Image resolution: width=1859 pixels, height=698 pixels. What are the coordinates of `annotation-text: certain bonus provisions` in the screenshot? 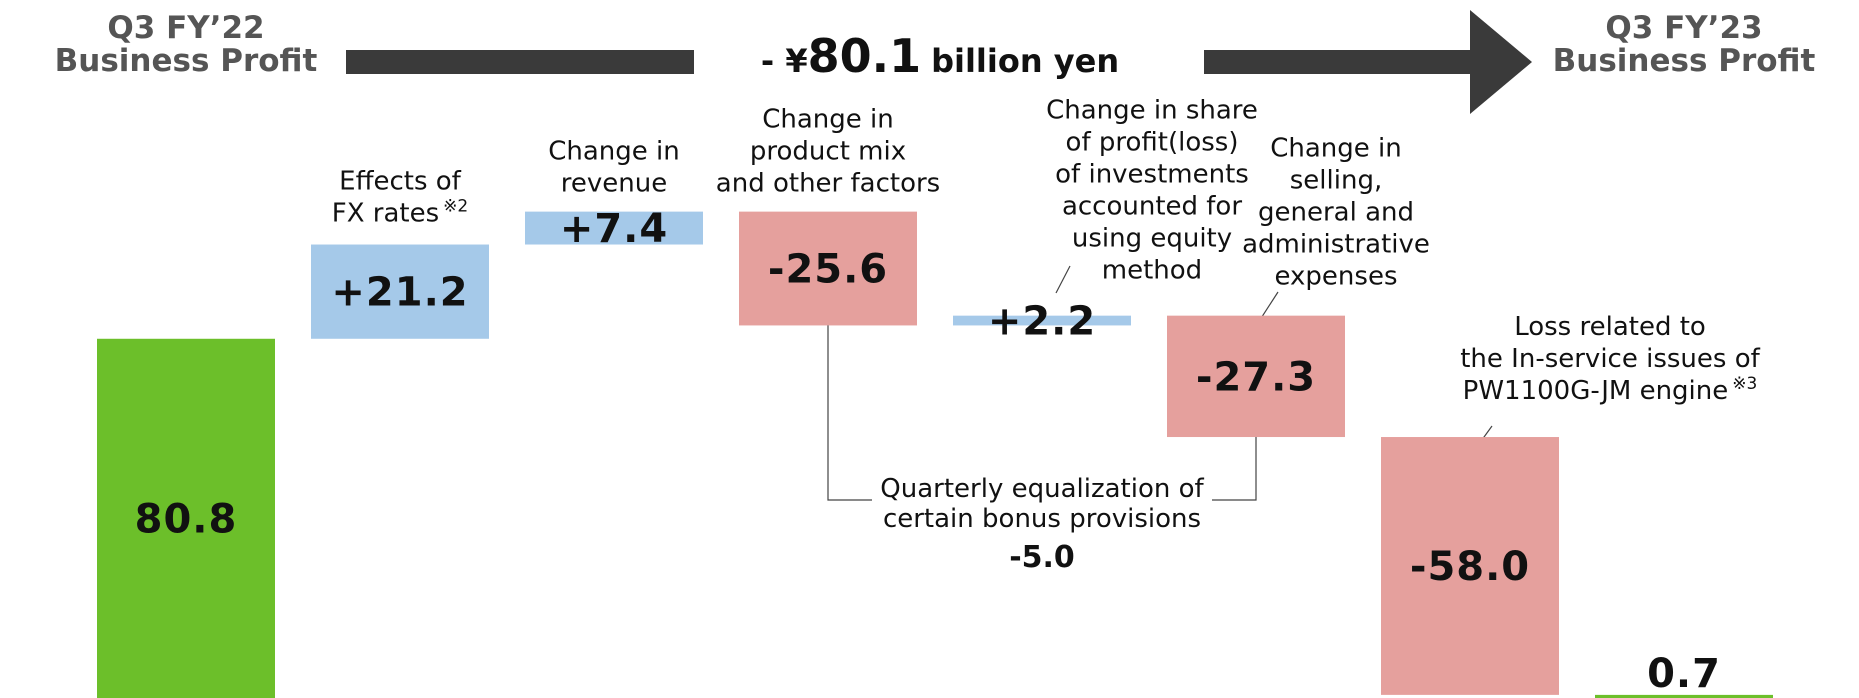 It's located at (1042, 519).